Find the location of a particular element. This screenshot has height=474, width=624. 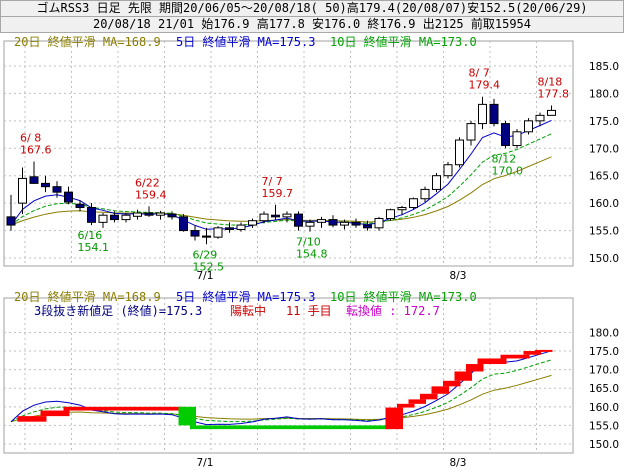

candlestick-y-ticks: 150.0 155.0 160.0 165.0 170.0 175.0 180.0 185.0 is located at coordinates (604, 163).